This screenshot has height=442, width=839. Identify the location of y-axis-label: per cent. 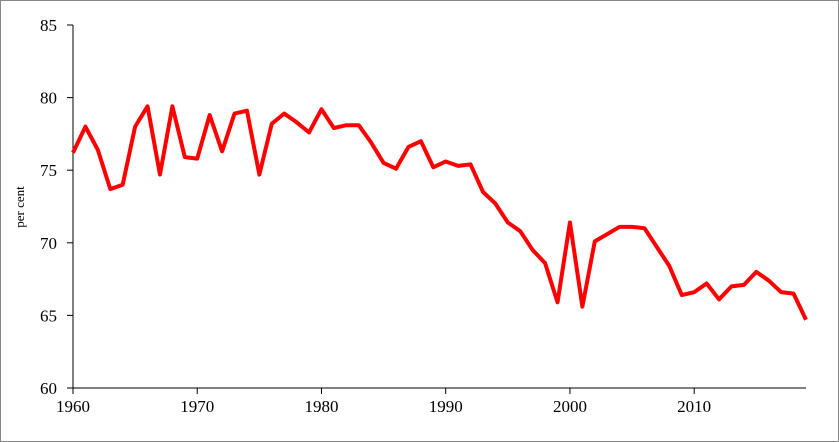
(19, 207).